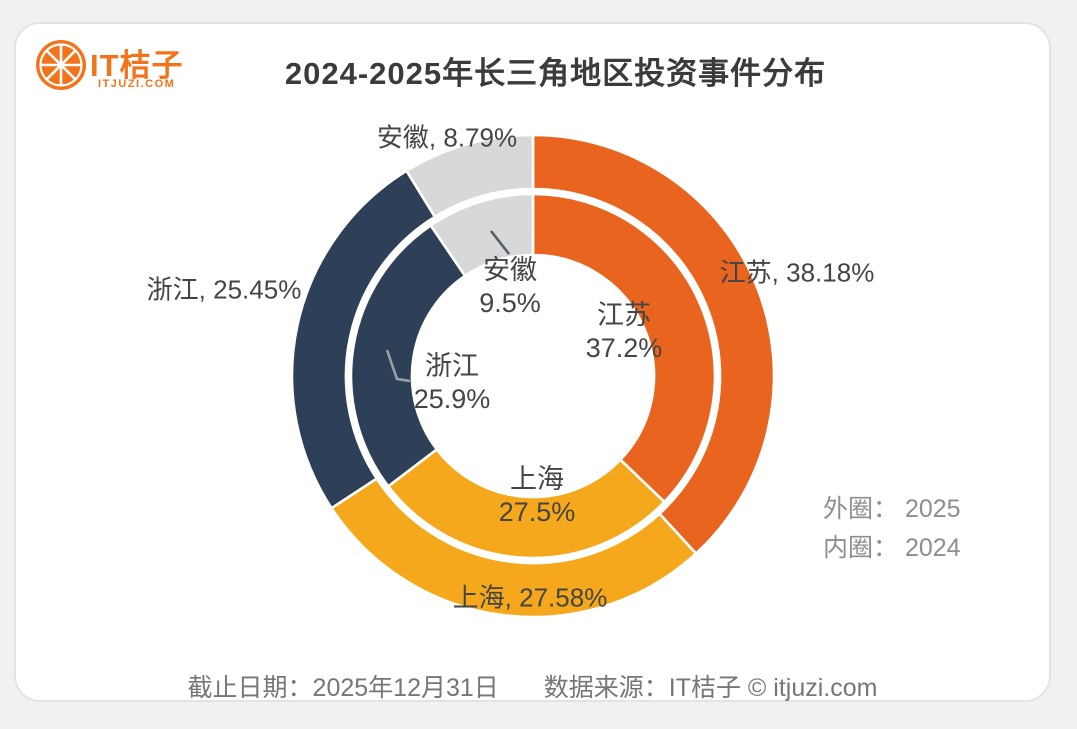  Describe the element at coordinates (530, 597) in the screenshot. I see `outer-label-shanghai: 上海, 27.58%` at that location.